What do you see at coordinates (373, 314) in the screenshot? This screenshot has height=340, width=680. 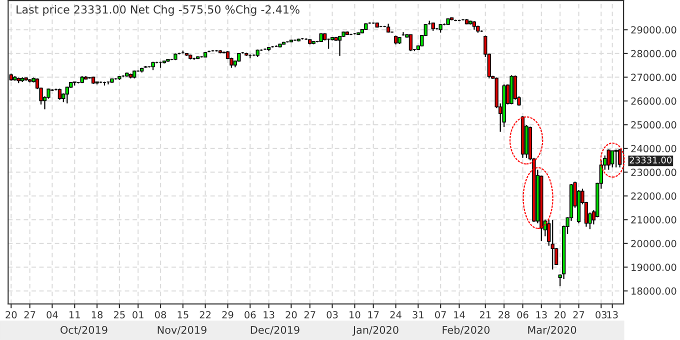 I see `x-tick-label: 17` at bounding box center [373, 314].